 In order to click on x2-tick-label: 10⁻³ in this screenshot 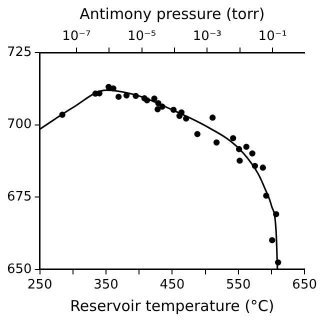, I will do `click(207, 36)`.